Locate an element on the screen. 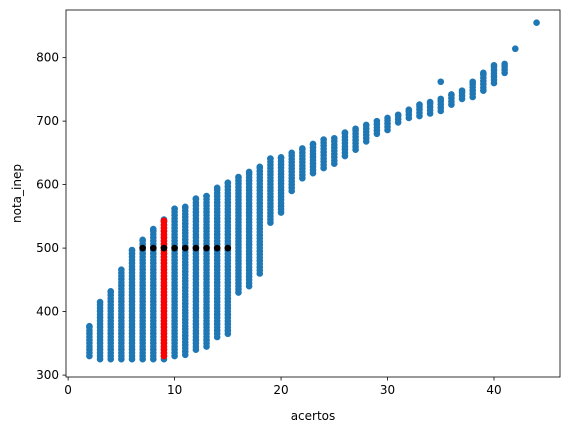  y-tick-label: 400 is located at coordinates (47, 312).